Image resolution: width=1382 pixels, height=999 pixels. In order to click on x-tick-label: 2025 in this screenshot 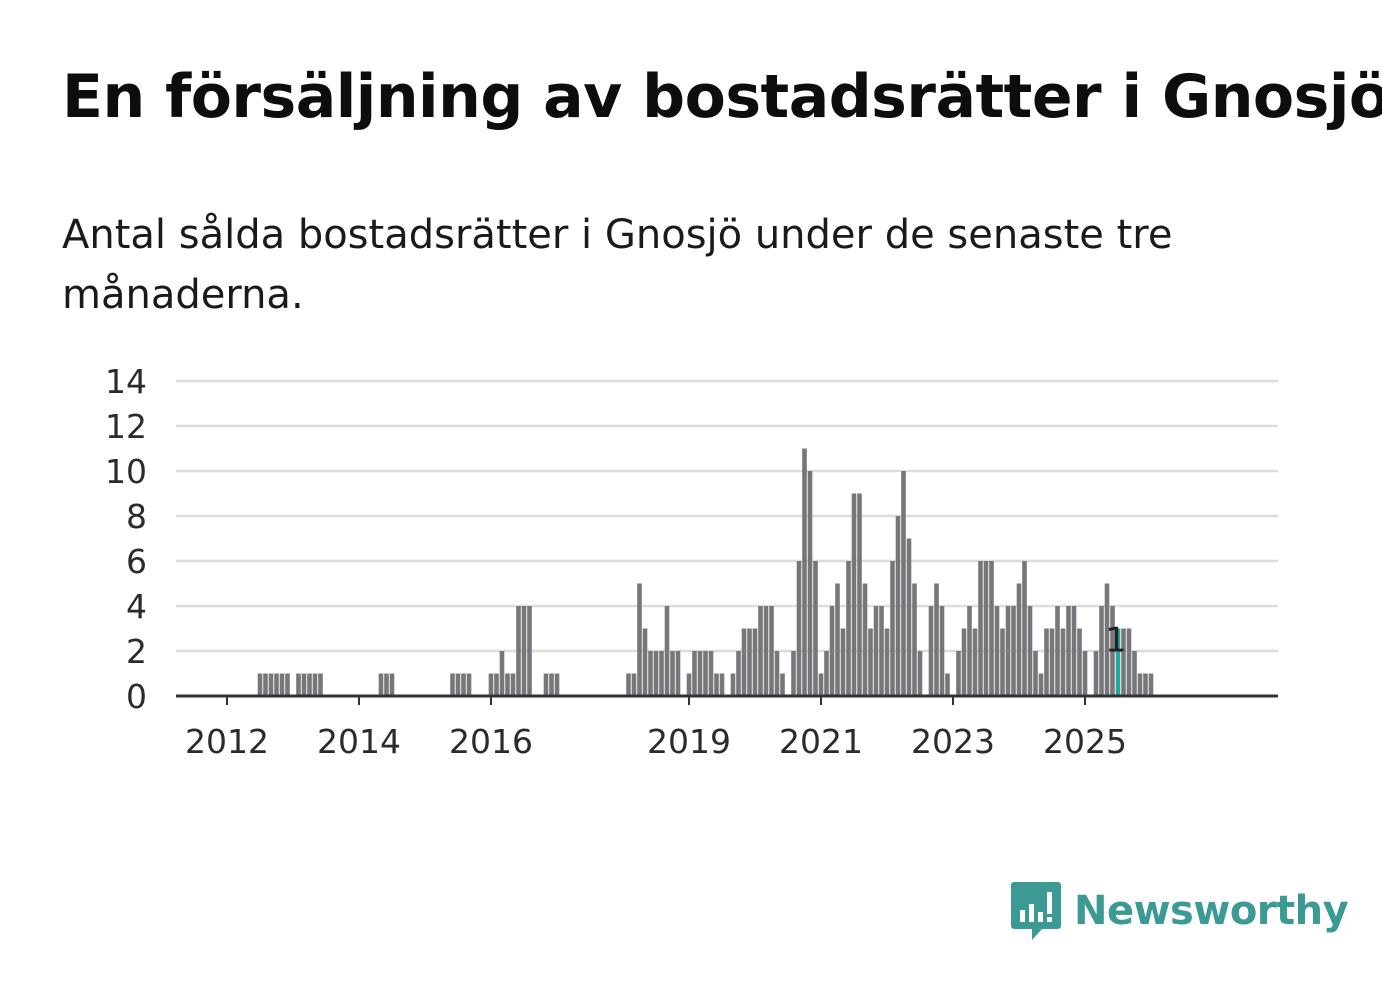, I will do `click(1085, 741)`.